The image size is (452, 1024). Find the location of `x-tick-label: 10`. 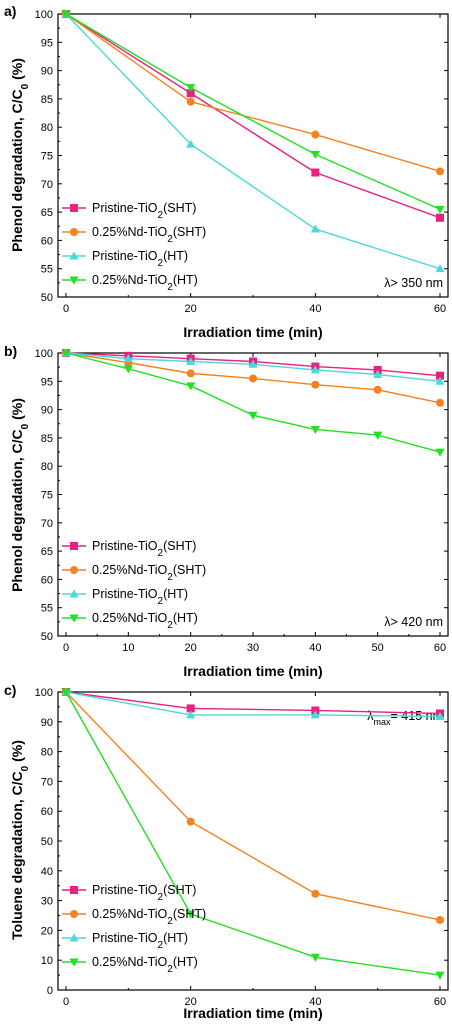

x-tick-label: 10 is located at coordinates (128, 648).